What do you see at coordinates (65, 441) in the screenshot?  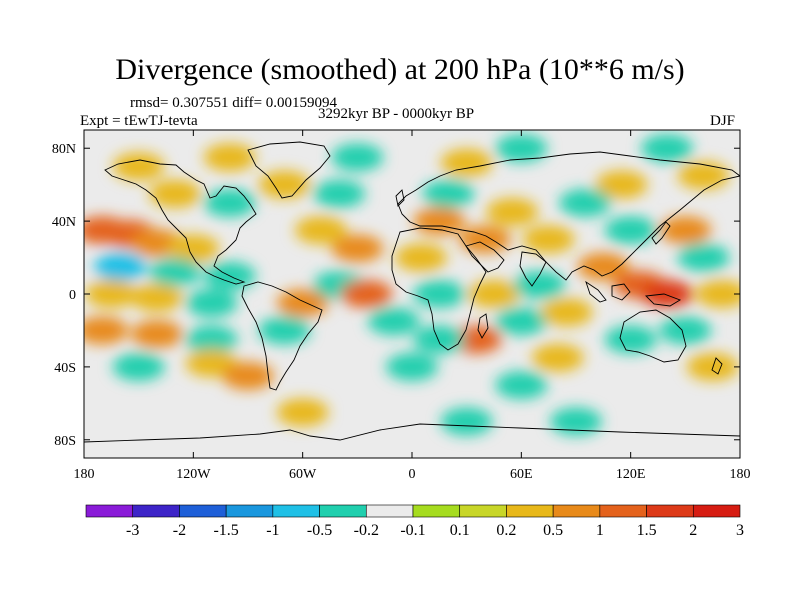 I see `y-tick-label-4: 80S` at bounding box center [65, 441].